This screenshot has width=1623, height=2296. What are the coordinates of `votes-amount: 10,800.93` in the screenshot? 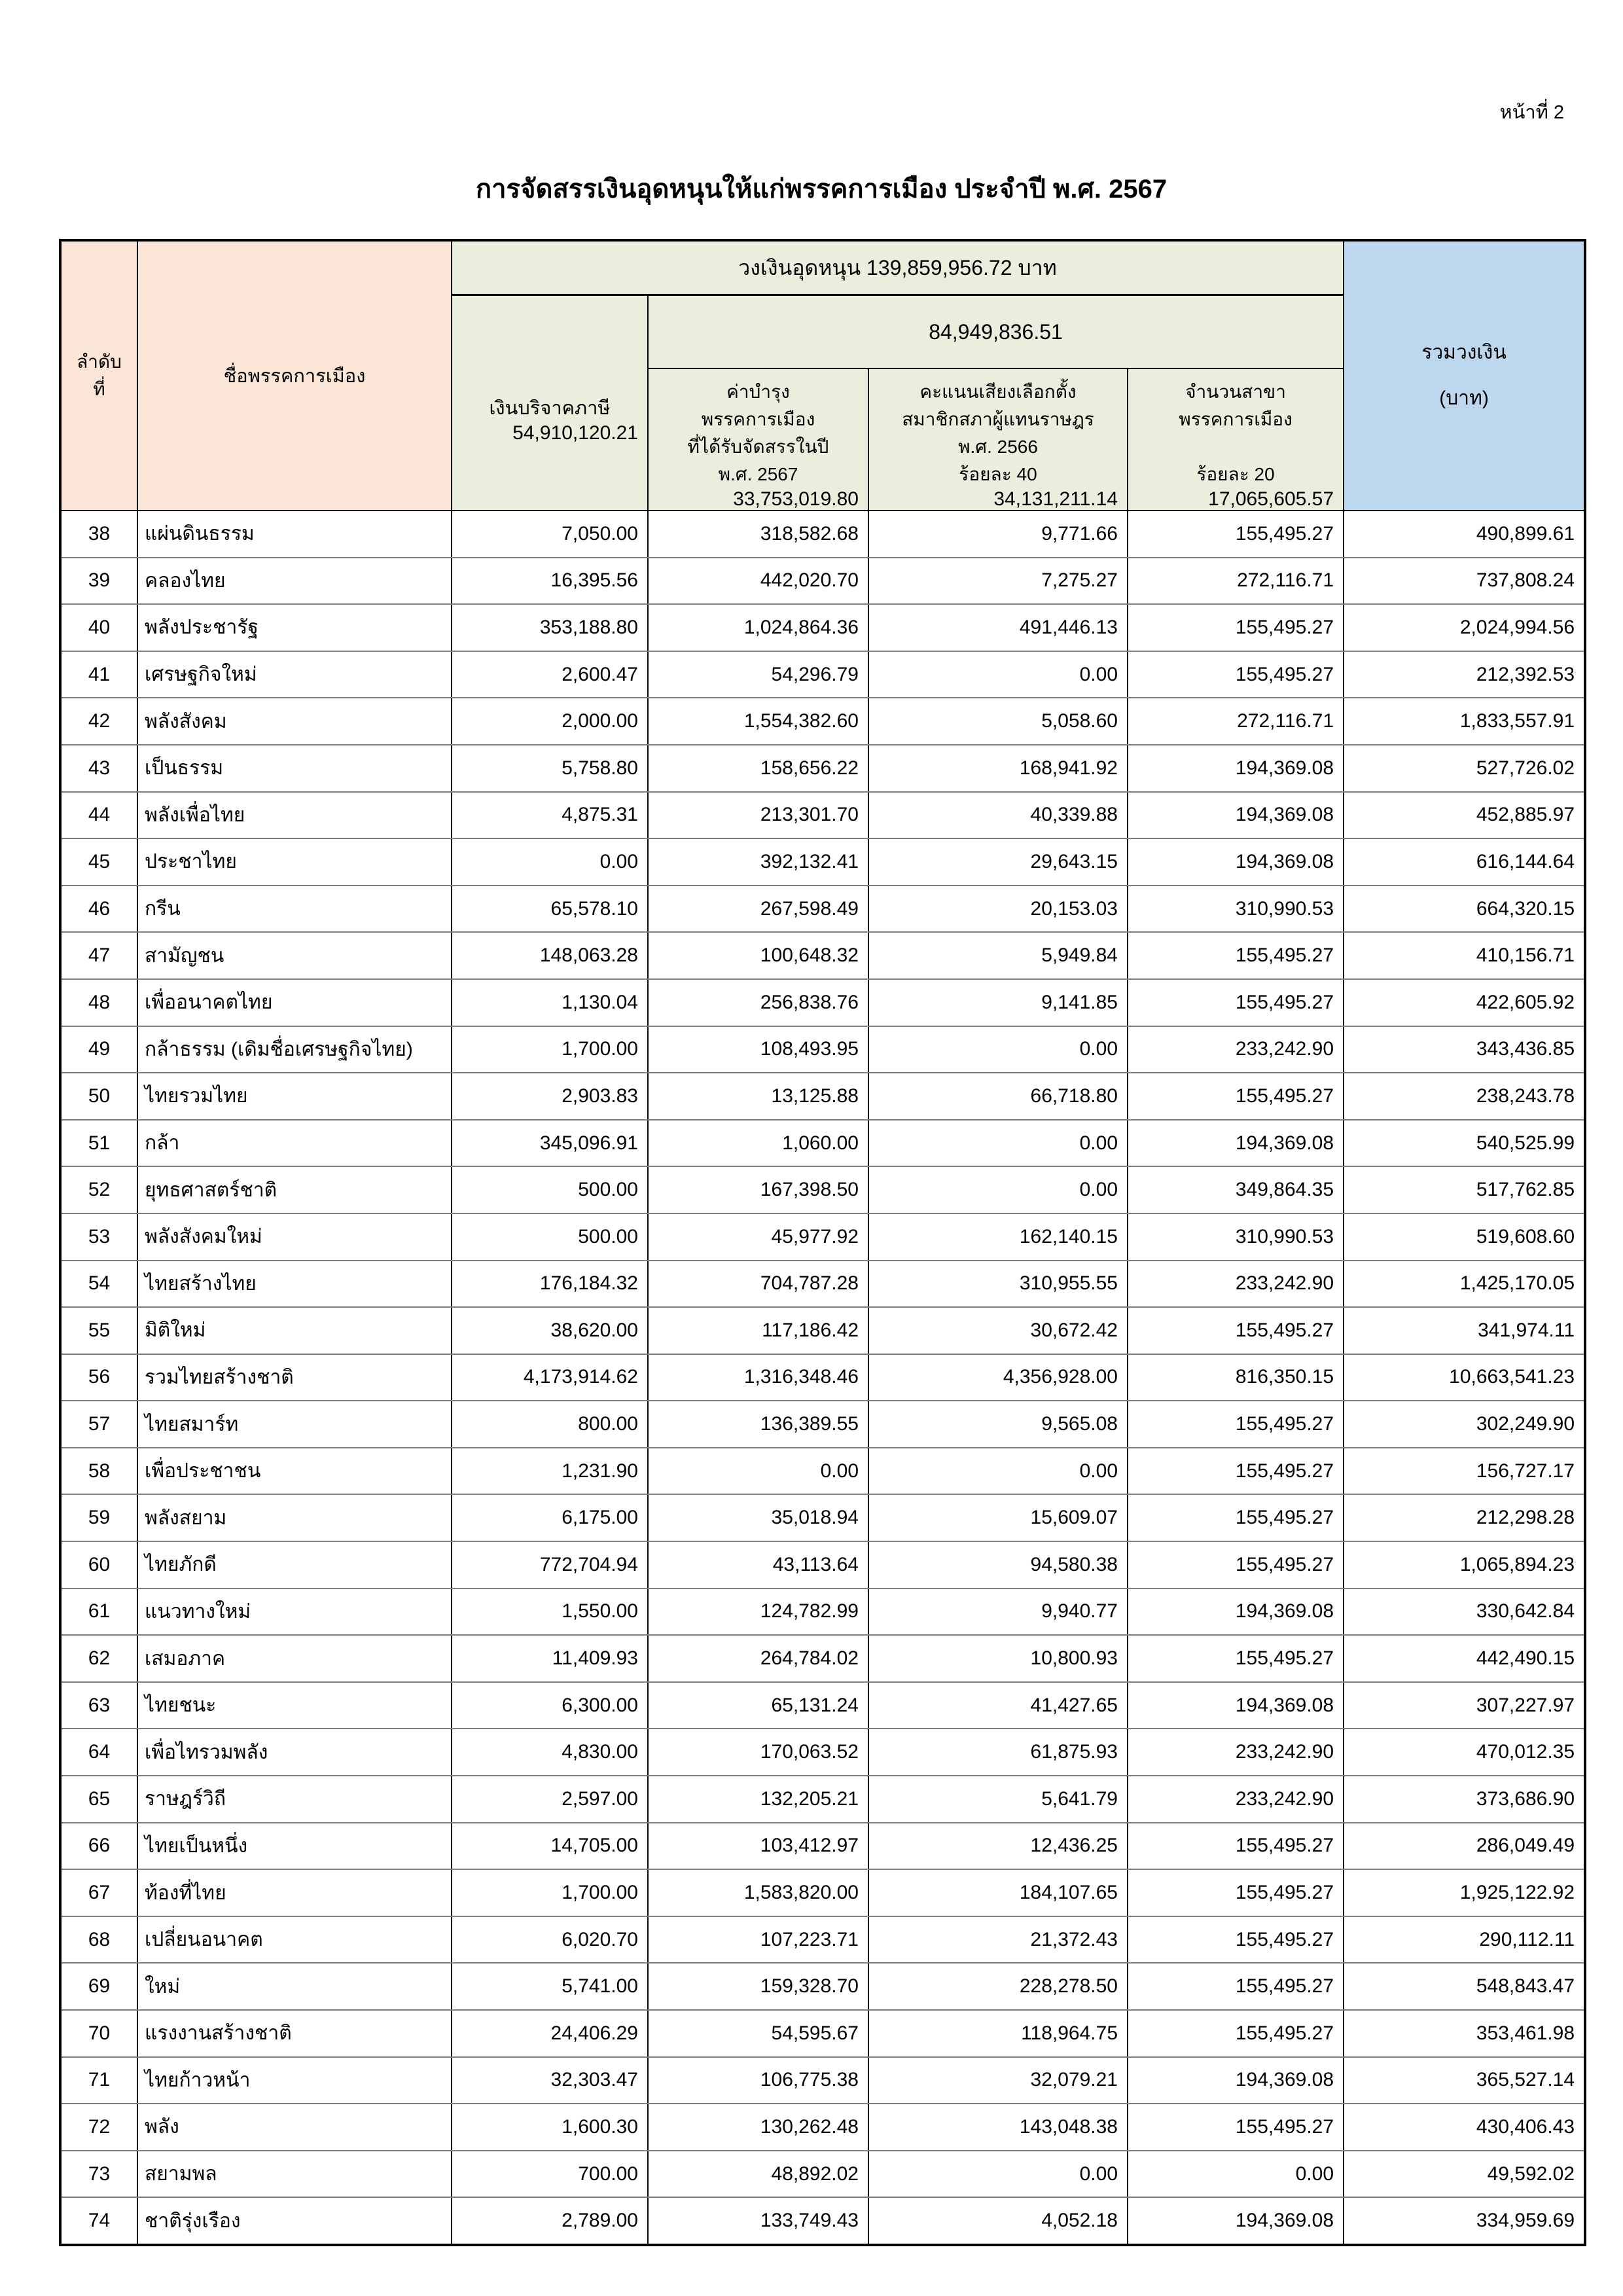 It's located at (998, 1659).